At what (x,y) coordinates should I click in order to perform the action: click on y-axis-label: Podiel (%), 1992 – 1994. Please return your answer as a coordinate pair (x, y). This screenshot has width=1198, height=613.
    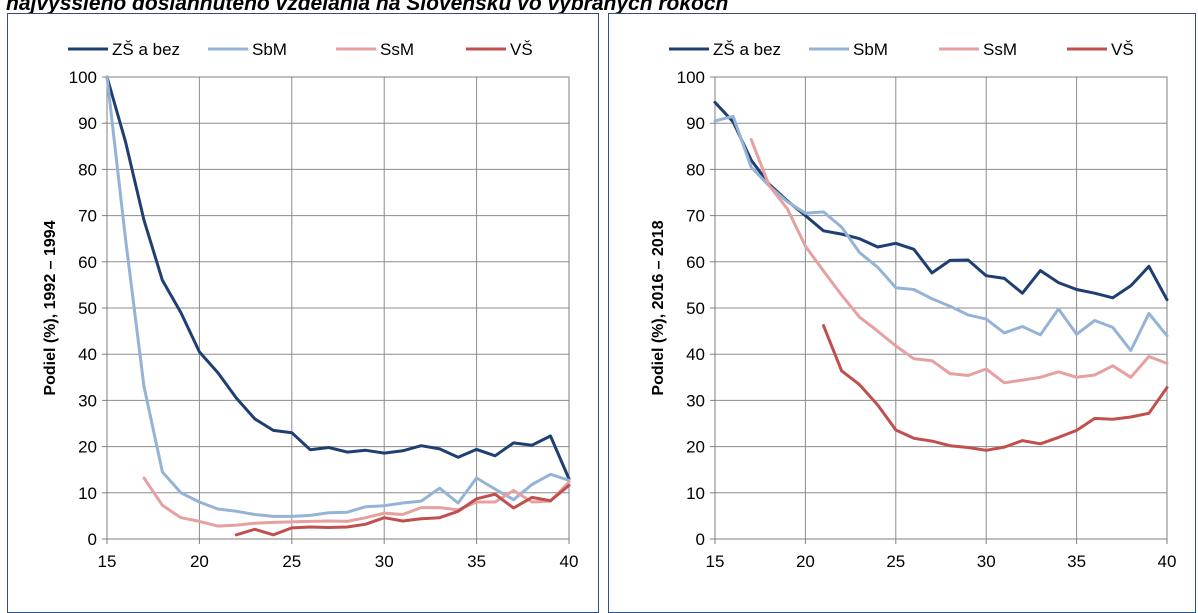
    Looking at the image, I should click on (50, 307).